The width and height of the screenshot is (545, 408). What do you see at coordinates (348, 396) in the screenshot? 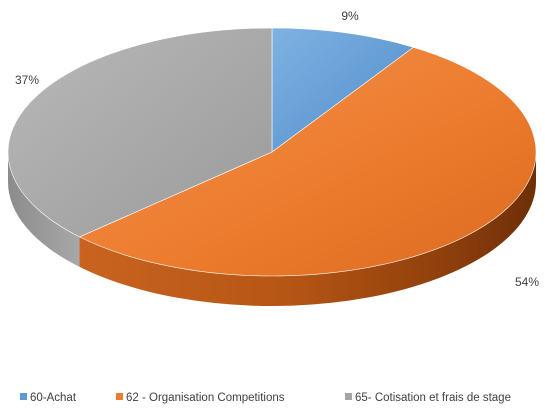
I see `legend-swatch-65-cotisation-et-frais-de-stage` at bounding box center [348, 396].